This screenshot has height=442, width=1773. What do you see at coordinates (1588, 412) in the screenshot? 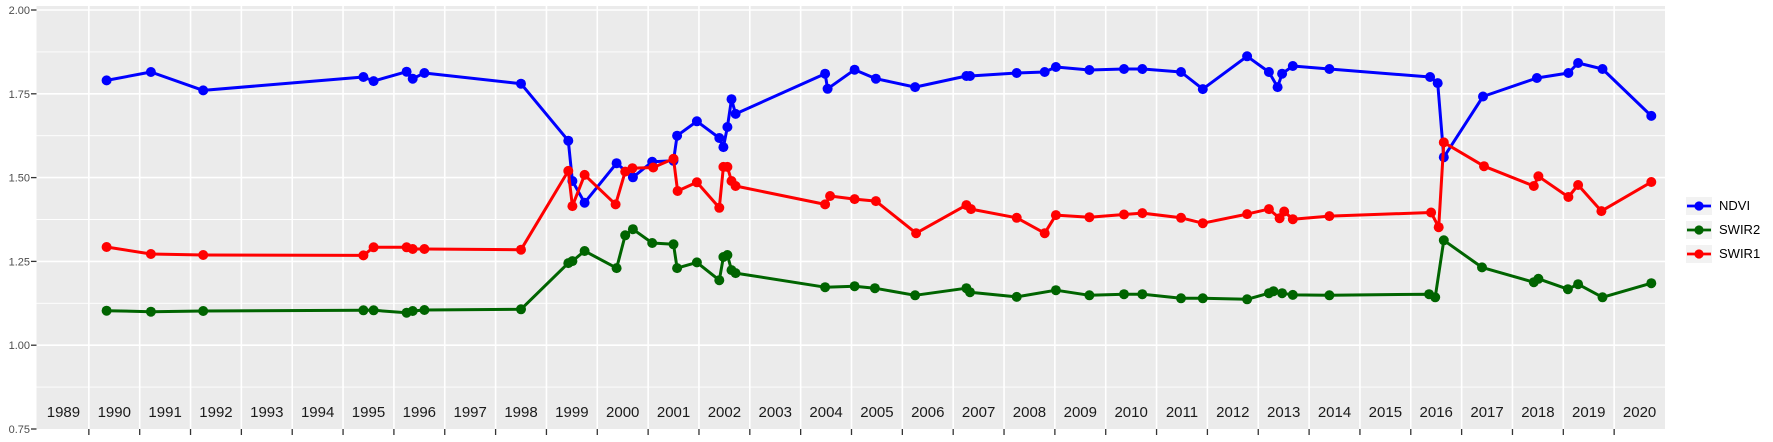
I see `x-year-label: 2019` at bounding box center [1588, 412].